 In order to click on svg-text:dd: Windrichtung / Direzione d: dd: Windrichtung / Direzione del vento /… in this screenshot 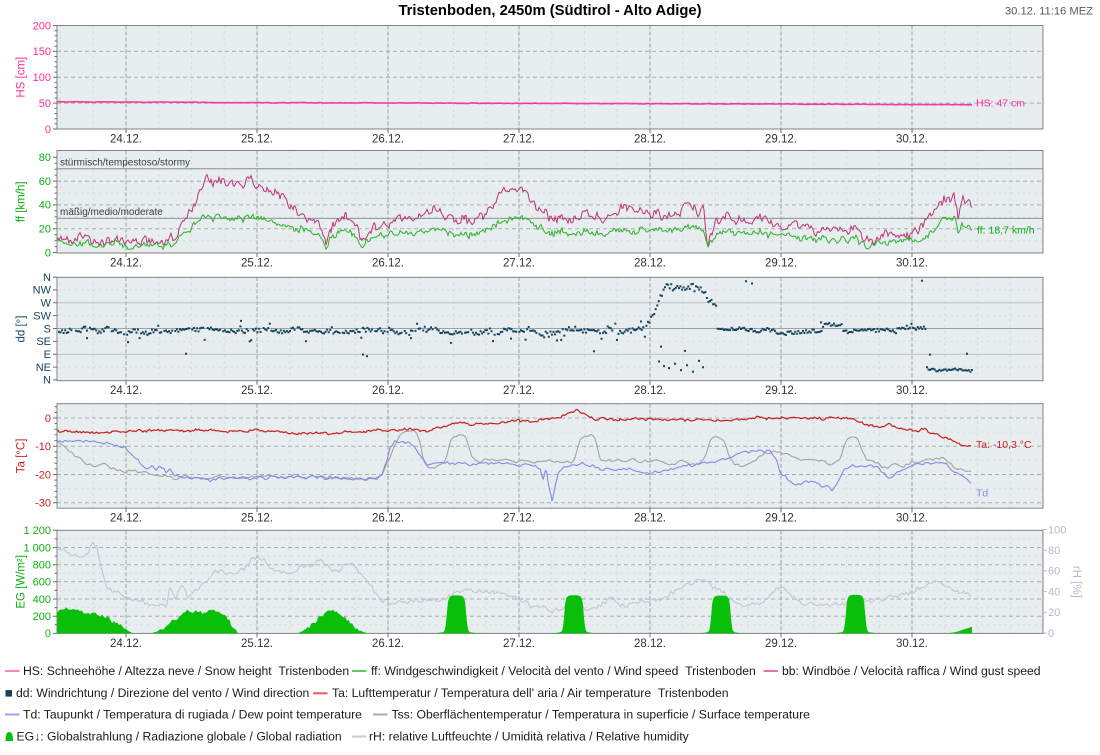, I will do `click(162, 693)`.